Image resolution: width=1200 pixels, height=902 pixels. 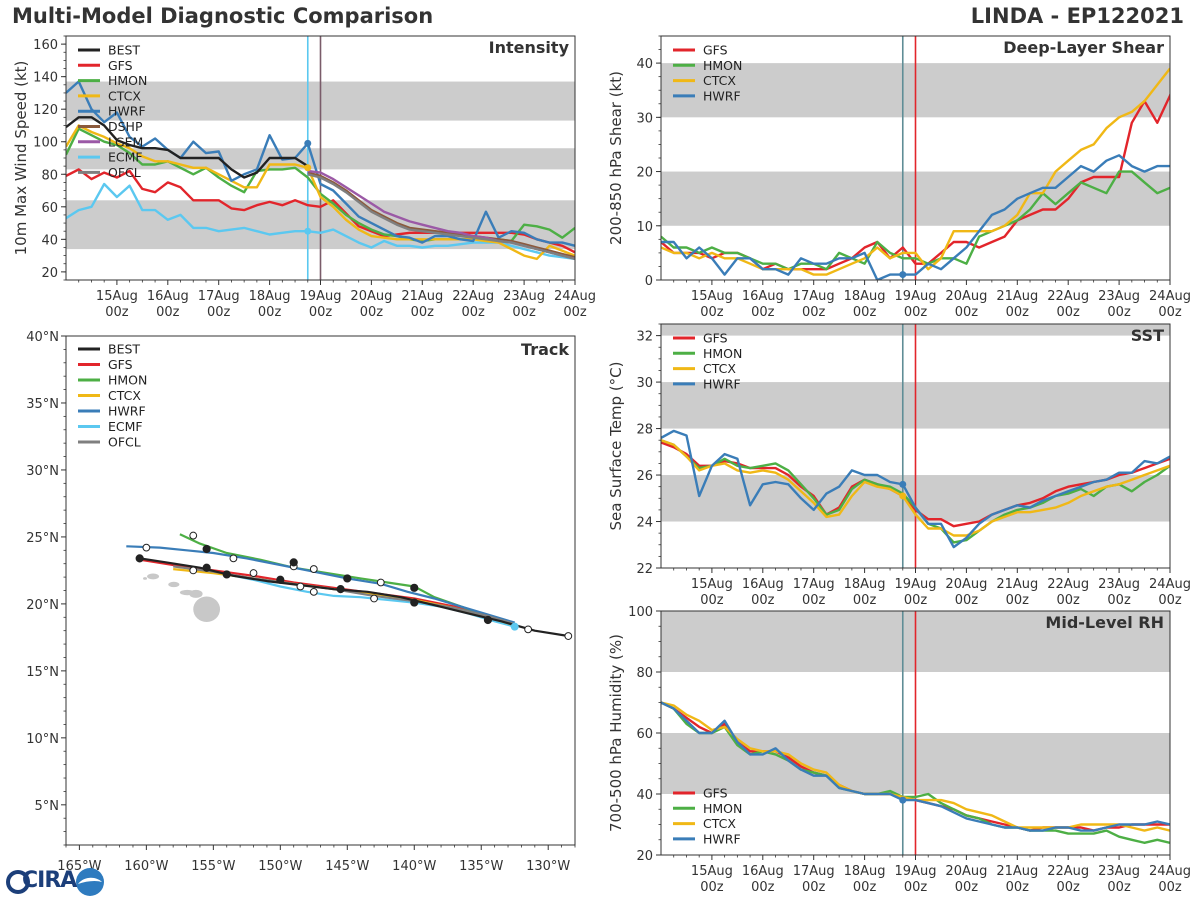 What do you see at coordinates (1068, 584) in the screenshot?
I see `x-tick-label: 22Aug` at bounding box center [1068, 584].